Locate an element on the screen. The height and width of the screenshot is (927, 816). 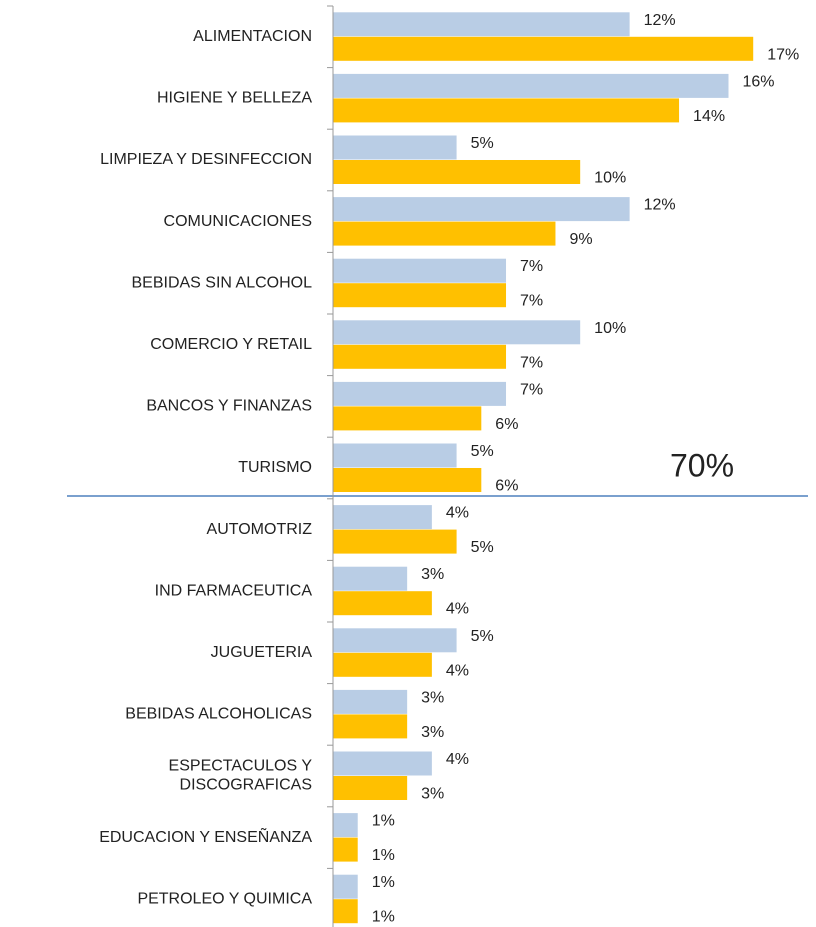
category-label: HIGIENE Y BELLEZA is located at coordinates (234, 98).